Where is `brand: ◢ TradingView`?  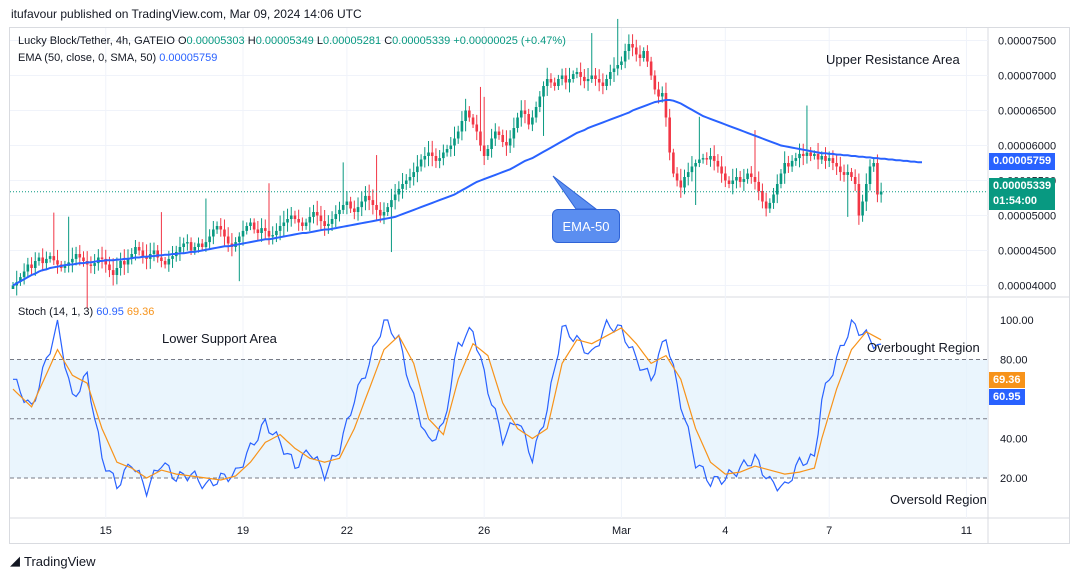
brand: ◢ TradingView is located at coordinates (53, 561).